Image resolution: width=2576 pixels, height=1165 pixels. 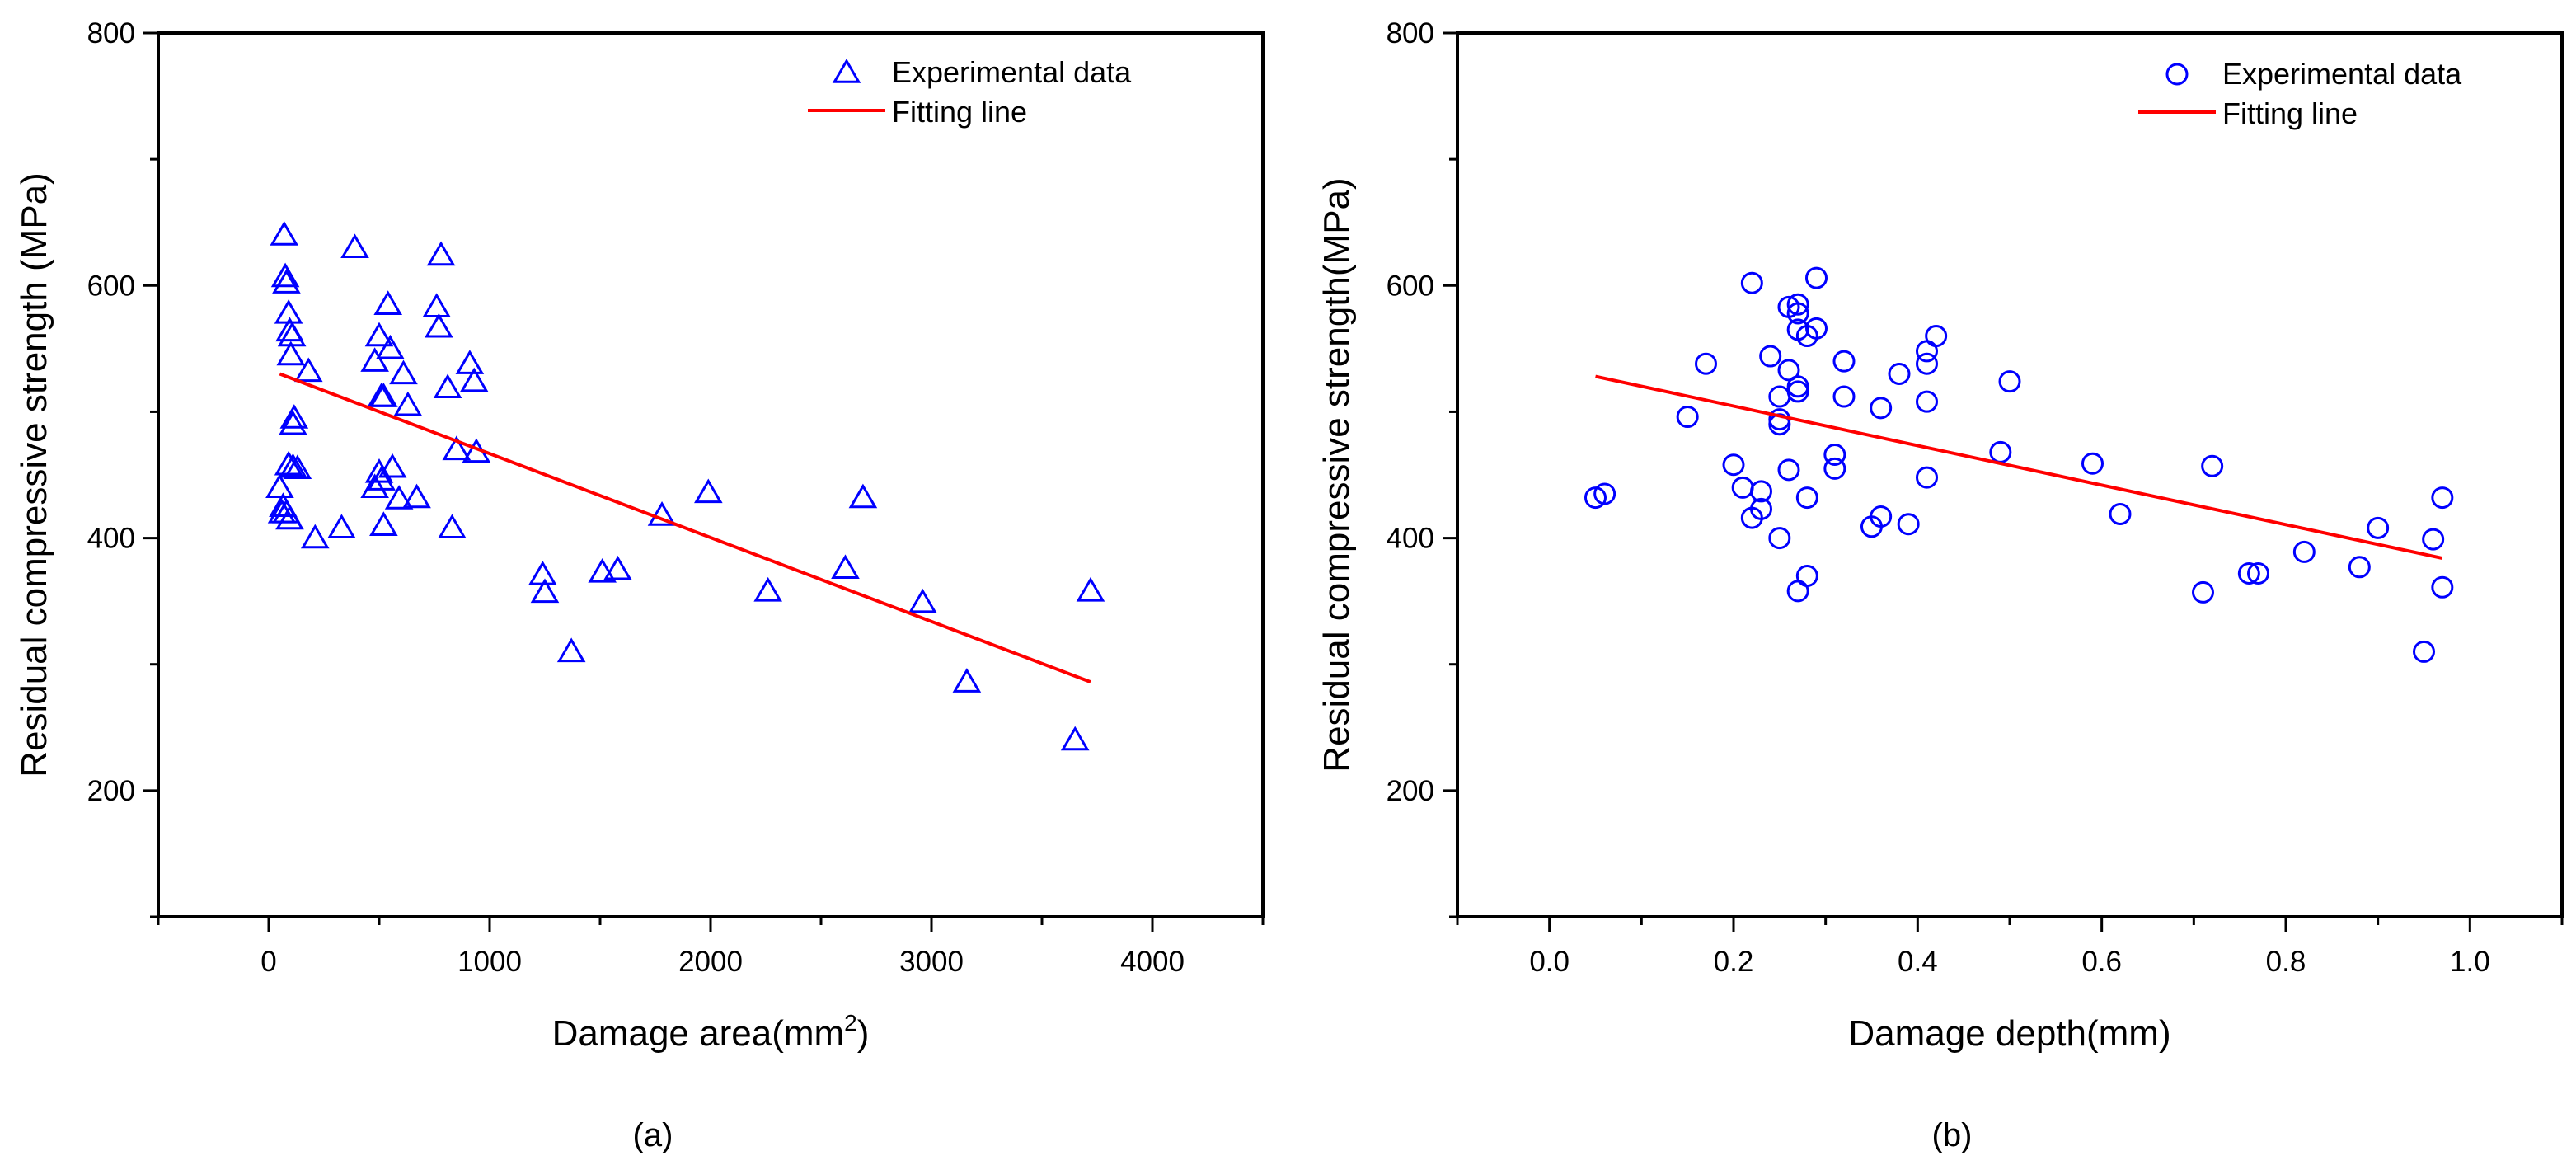 What do you see at coordinates (1410, 33) in the screenshot?
I see `y-tick-label-b: 800` at bounding box center [1410, 33].